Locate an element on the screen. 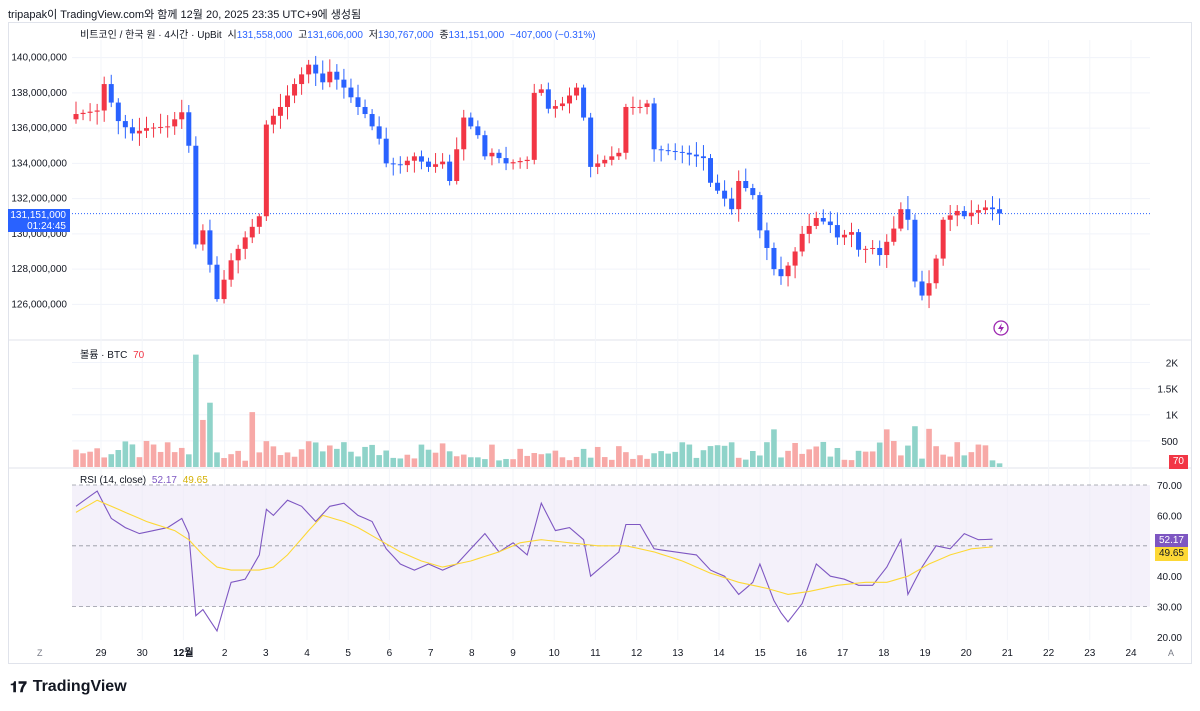  x-tick-label: 8 is located at coordinates (472, 653).